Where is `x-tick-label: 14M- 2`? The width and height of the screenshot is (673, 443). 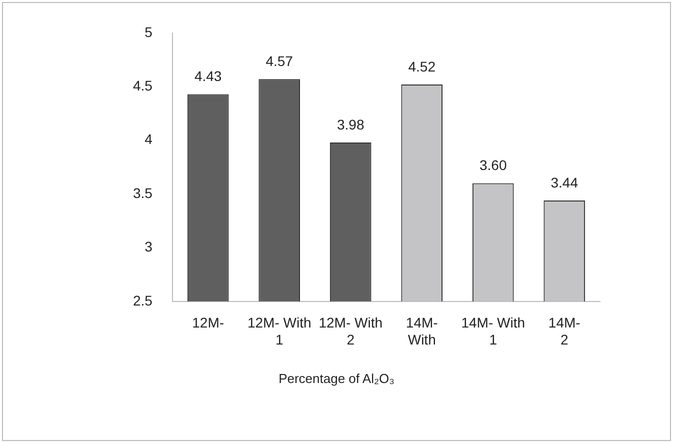 x-tick-label: 14M- 2 is located at coordinates (564, 331).